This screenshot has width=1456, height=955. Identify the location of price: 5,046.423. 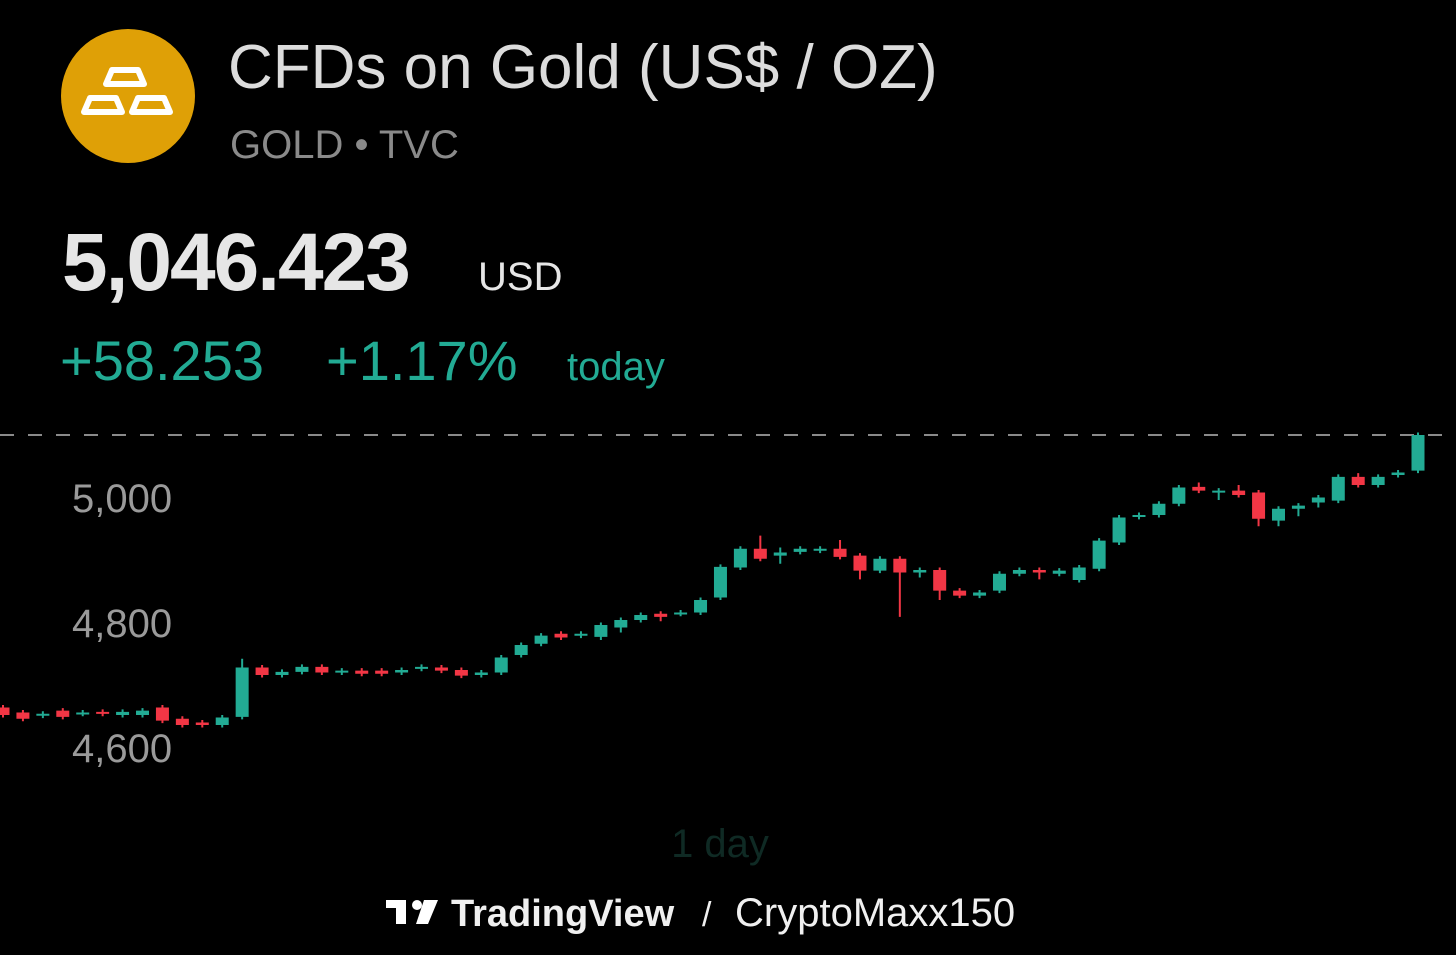
(235, 262).